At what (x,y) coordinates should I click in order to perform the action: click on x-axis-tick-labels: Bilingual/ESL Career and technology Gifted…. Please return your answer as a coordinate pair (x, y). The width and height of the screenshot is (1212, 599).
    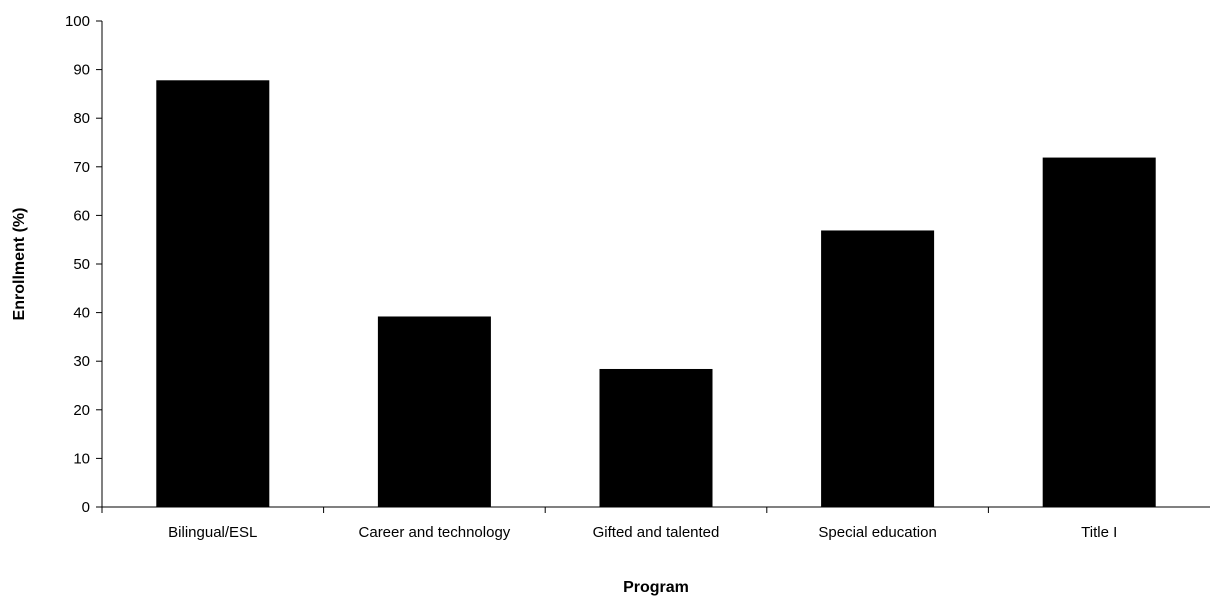
    Looking at the image, I should click on (642, 532).